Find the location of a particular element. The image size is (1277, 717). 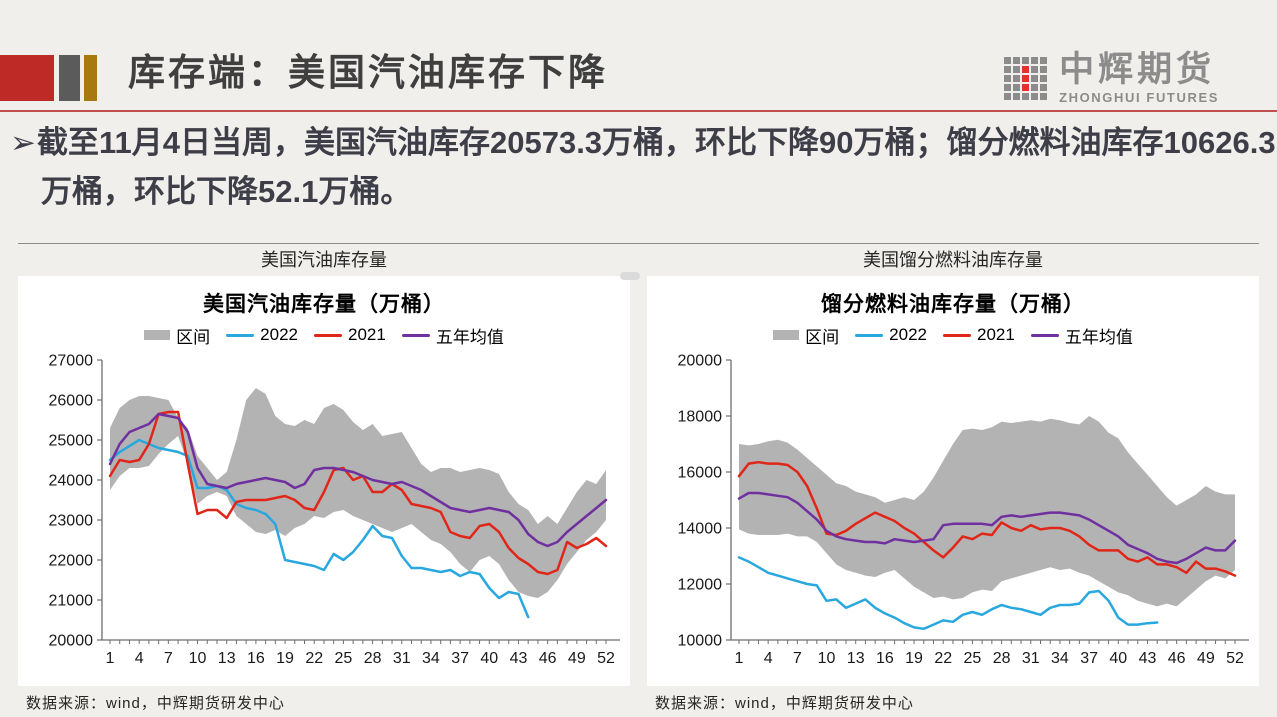

x-tick-label: 28 is located at coordinates (373, 658).